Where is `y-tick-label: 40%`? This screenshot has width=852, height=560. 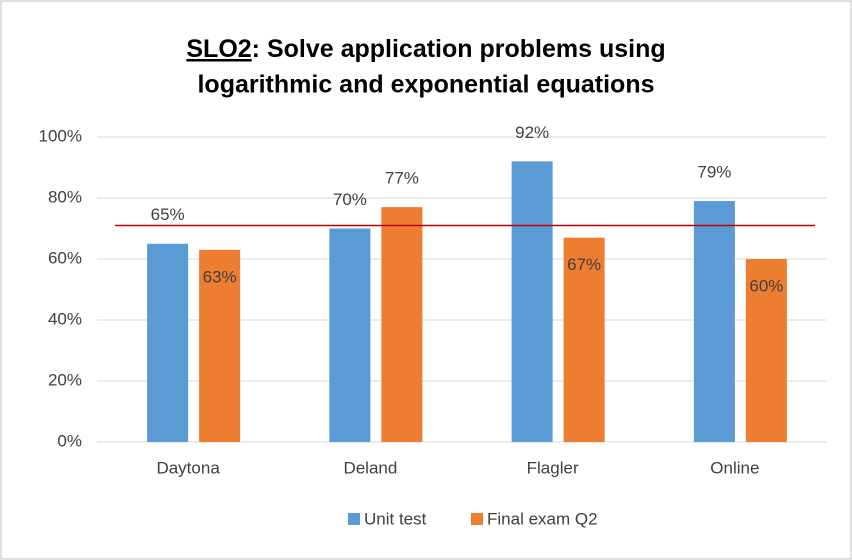 y-tick-label: 40% is located at coordinates (65, 318).